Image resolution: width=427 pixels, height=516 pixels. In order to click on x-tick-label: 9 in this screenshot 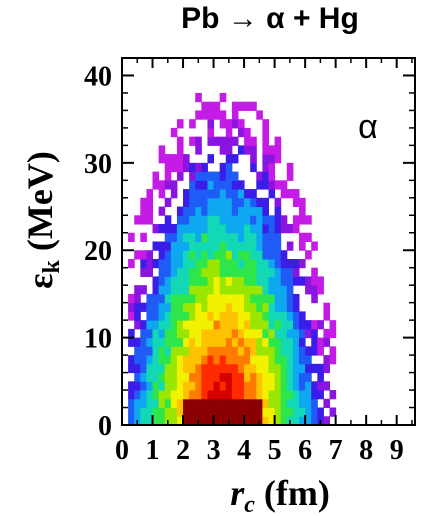, I will do `click(397, 450)`.